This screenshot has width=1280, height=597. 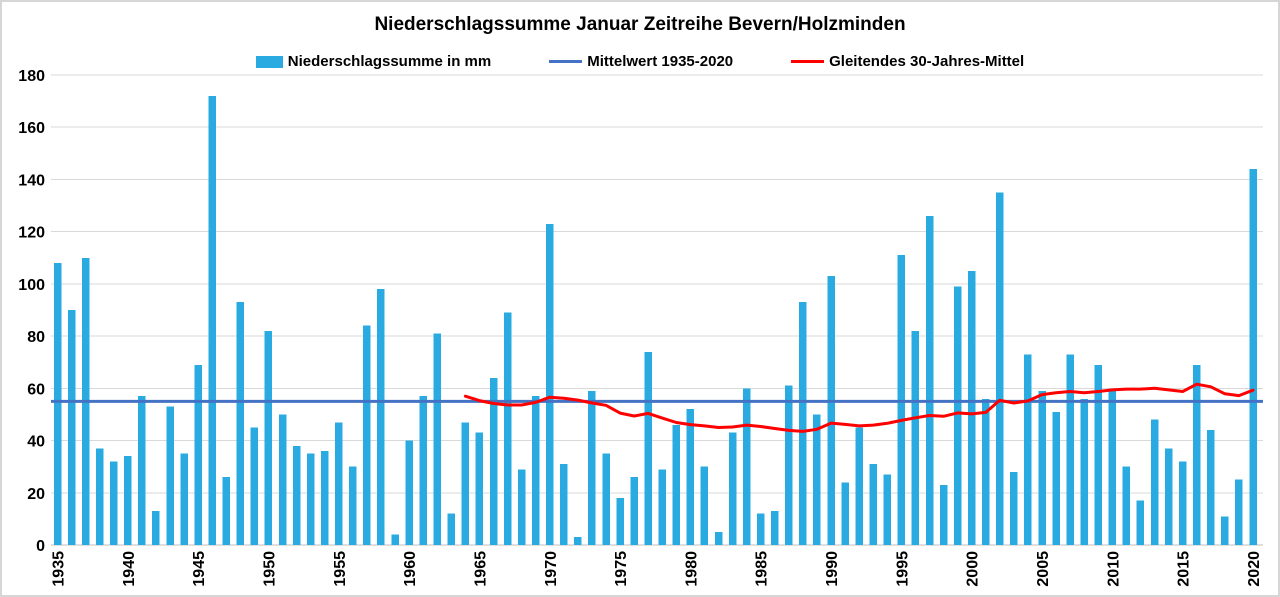 I want to click on bar-1968, so click(x=521, y=507).